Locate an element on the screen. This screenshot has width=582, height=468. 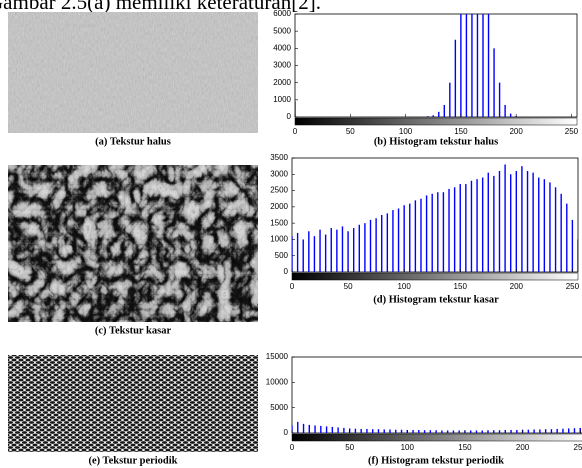
x-tick-label: 100 is located at coordinates (404, 286).